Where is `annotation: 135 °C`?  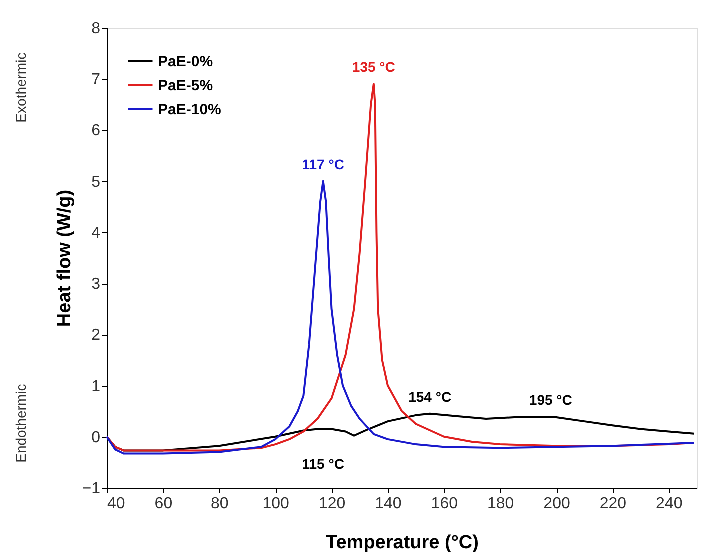
annotation: 135 °C is located at coordinates (374, 67).